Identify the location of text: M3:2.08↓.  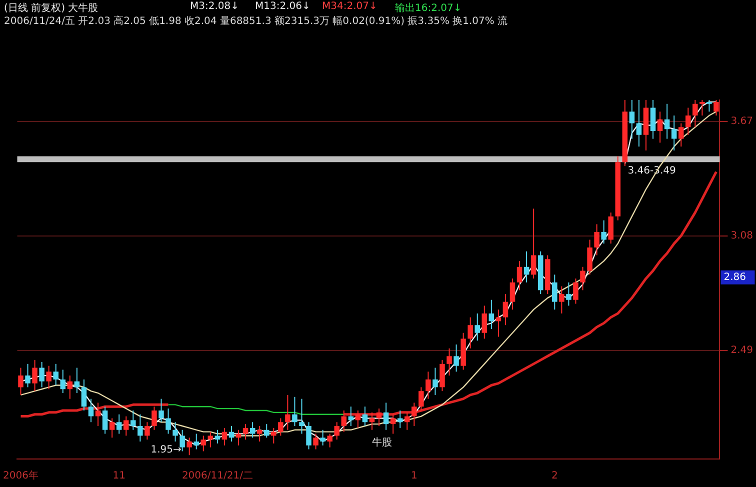
(215, 6).